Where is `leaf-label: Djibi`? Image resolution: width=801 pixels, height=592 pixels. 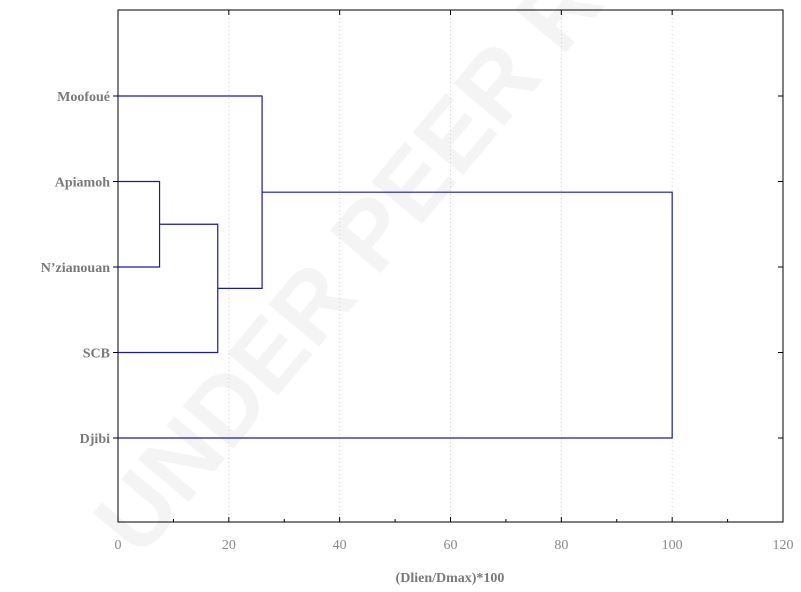 leaf-label: Djibi is located at coordinates (95, 439).